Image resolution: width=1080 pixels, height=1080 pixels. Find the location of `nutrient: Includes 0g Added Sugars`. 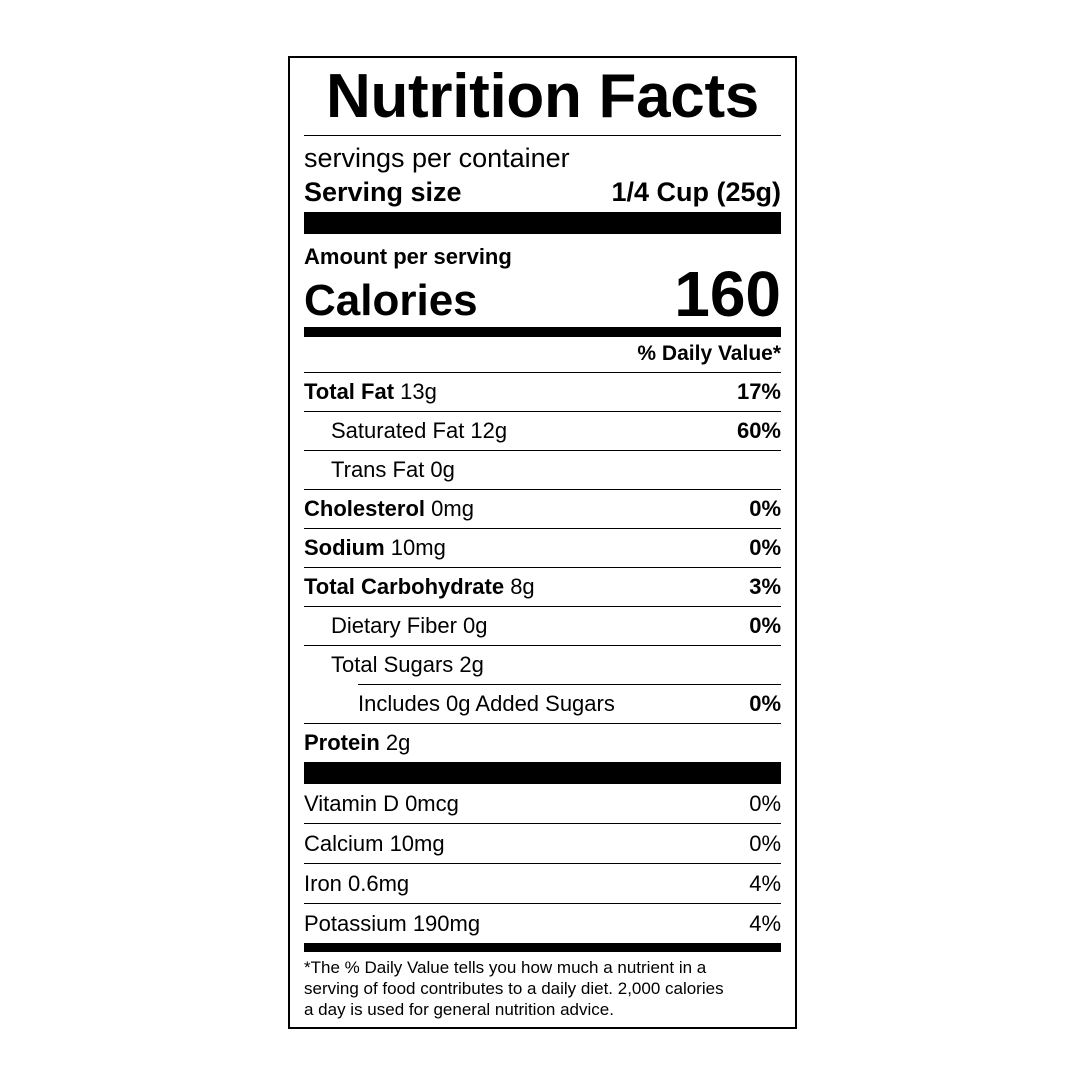

nutrient: Includes 0g Added Sugars is located at coordinates (486, 704).